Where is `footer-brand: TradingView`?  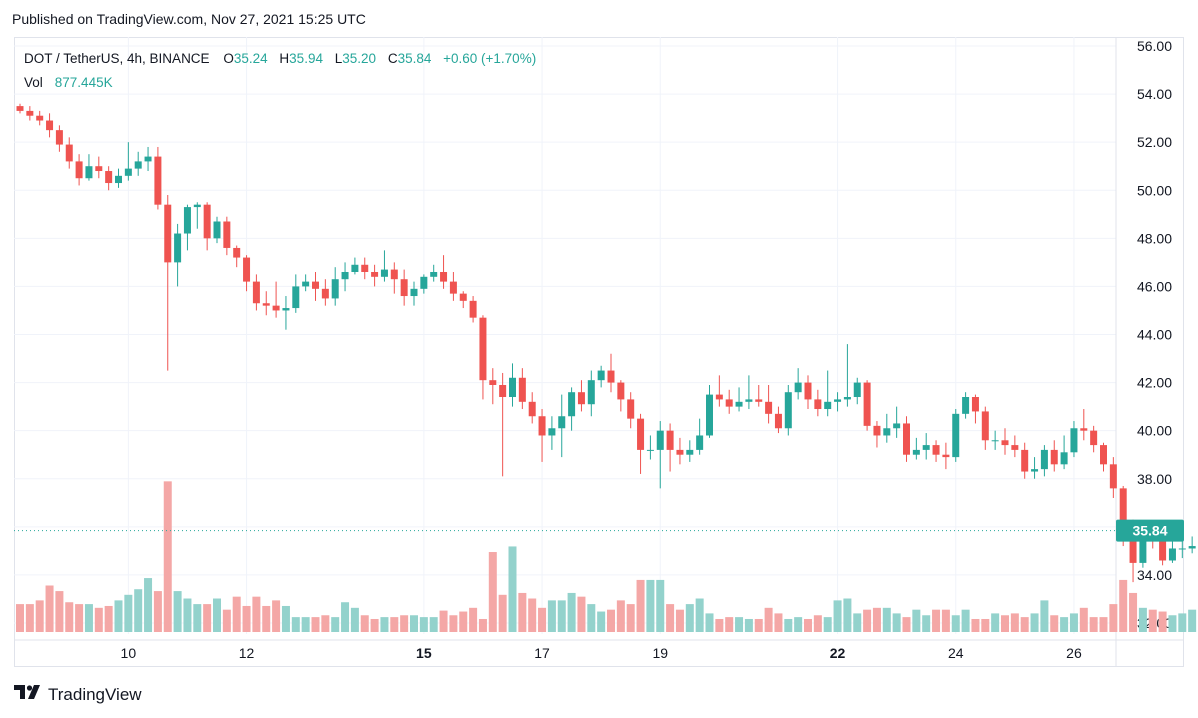
footer-brand: TradingView is located at coordinates (78, 694).